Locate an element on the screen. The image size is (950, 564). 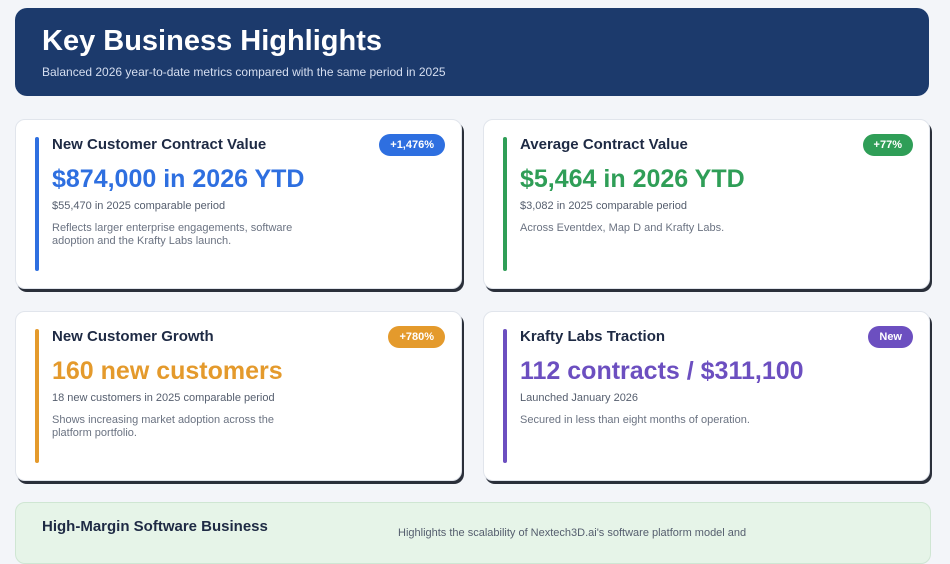
metric-value: 112 contracts / $311,100 is located at coordinates (662, 371).